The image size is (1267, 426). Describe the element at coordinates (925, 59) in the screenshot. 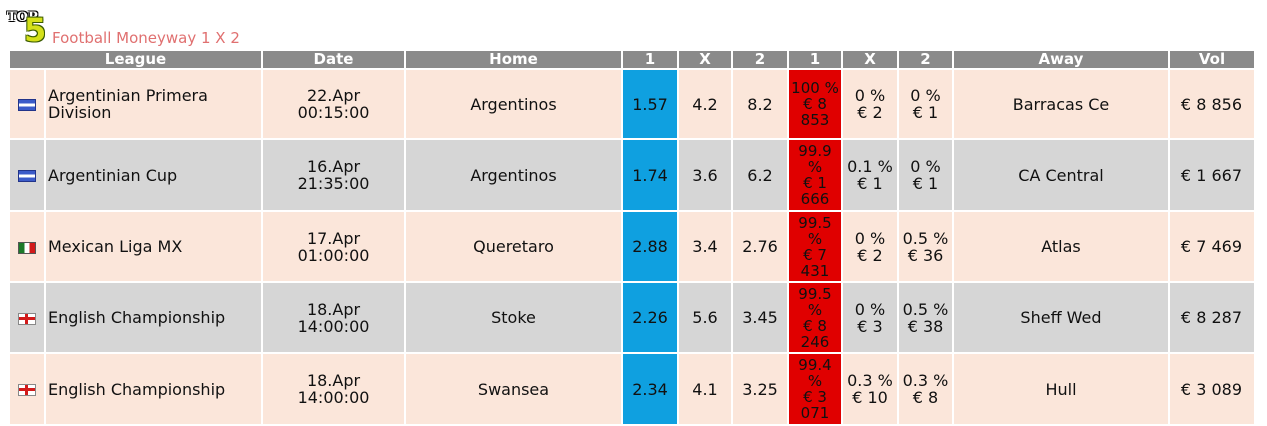

I see `col-header-money-2: 2` at that location.